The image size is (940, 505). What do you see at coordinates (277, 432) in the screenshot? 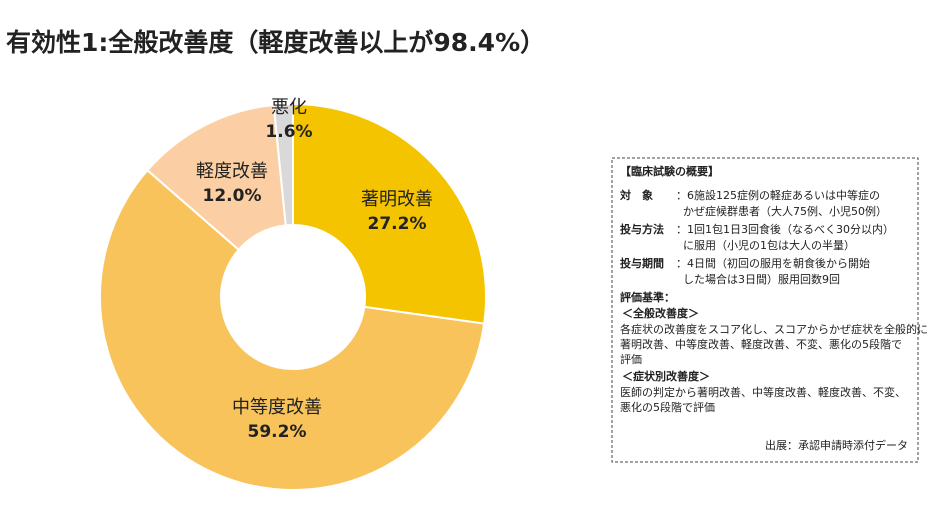
I see `value-label: 59.2%` at bounding box center [277, 432].